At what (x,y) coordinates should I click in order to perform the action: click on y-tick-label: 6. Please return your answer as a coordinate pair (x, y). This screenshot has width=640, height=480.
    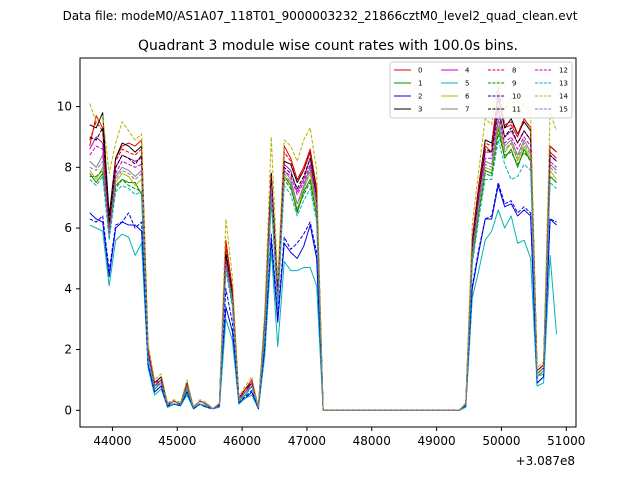
    Looking at the image, I should click on (68, 228).